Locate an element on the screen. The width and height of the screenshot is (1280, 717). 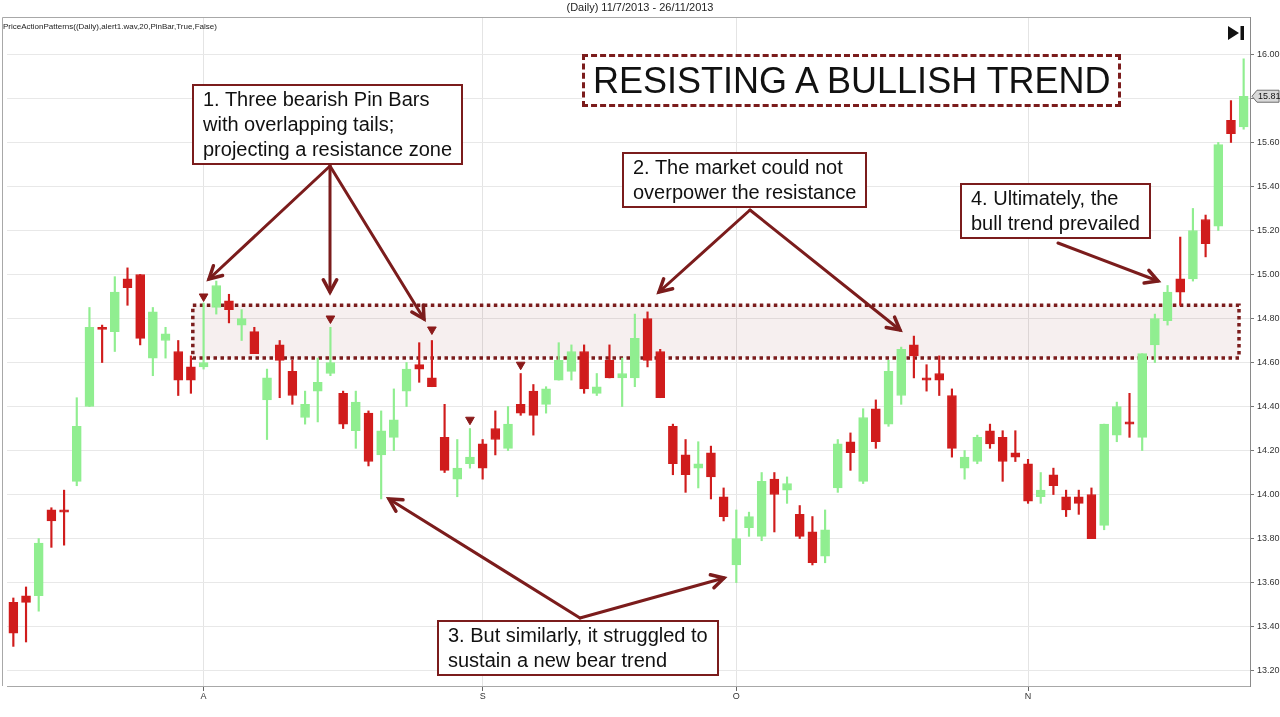
y-tick-label: 13.20 is located at coordinates (1268, 670).